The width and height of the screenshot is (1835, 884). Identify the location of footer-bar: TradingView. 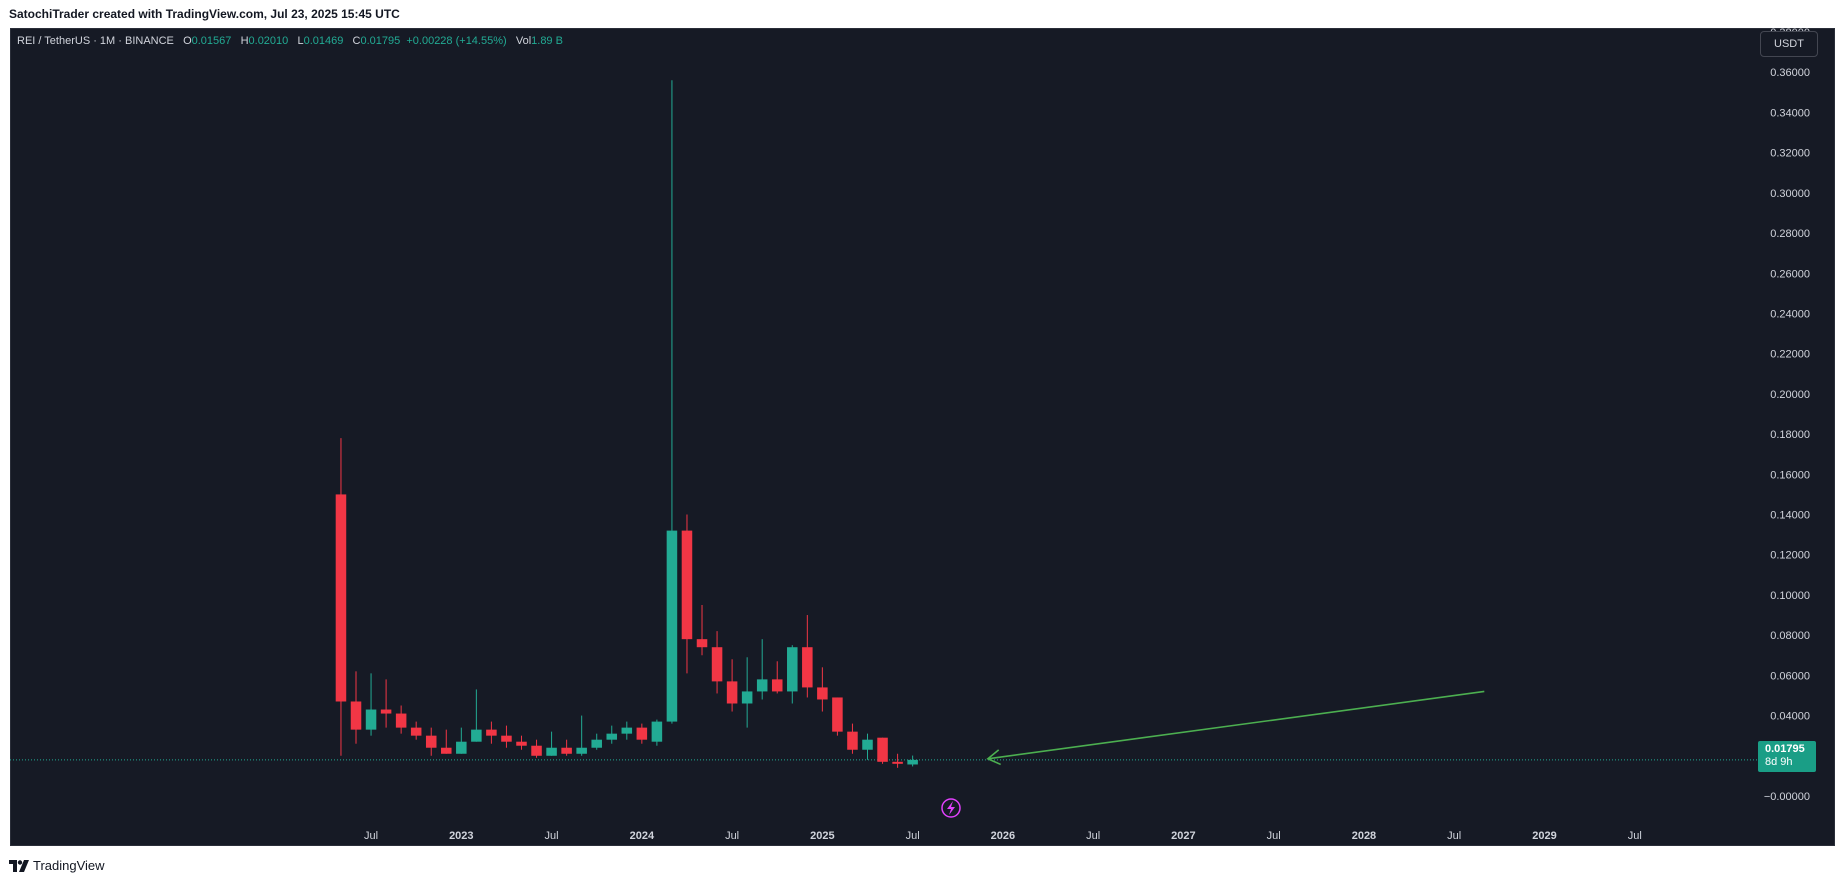
(917, 865).